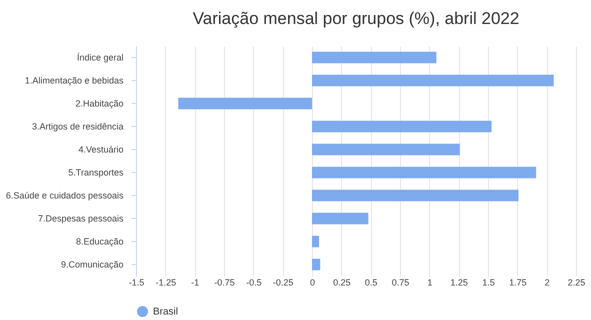 The height and width of the screenshot is (320, 591). Describe the element at coordinates (459, 283) in the screenshot. I see `x-tick-label: 1.25` at that location.